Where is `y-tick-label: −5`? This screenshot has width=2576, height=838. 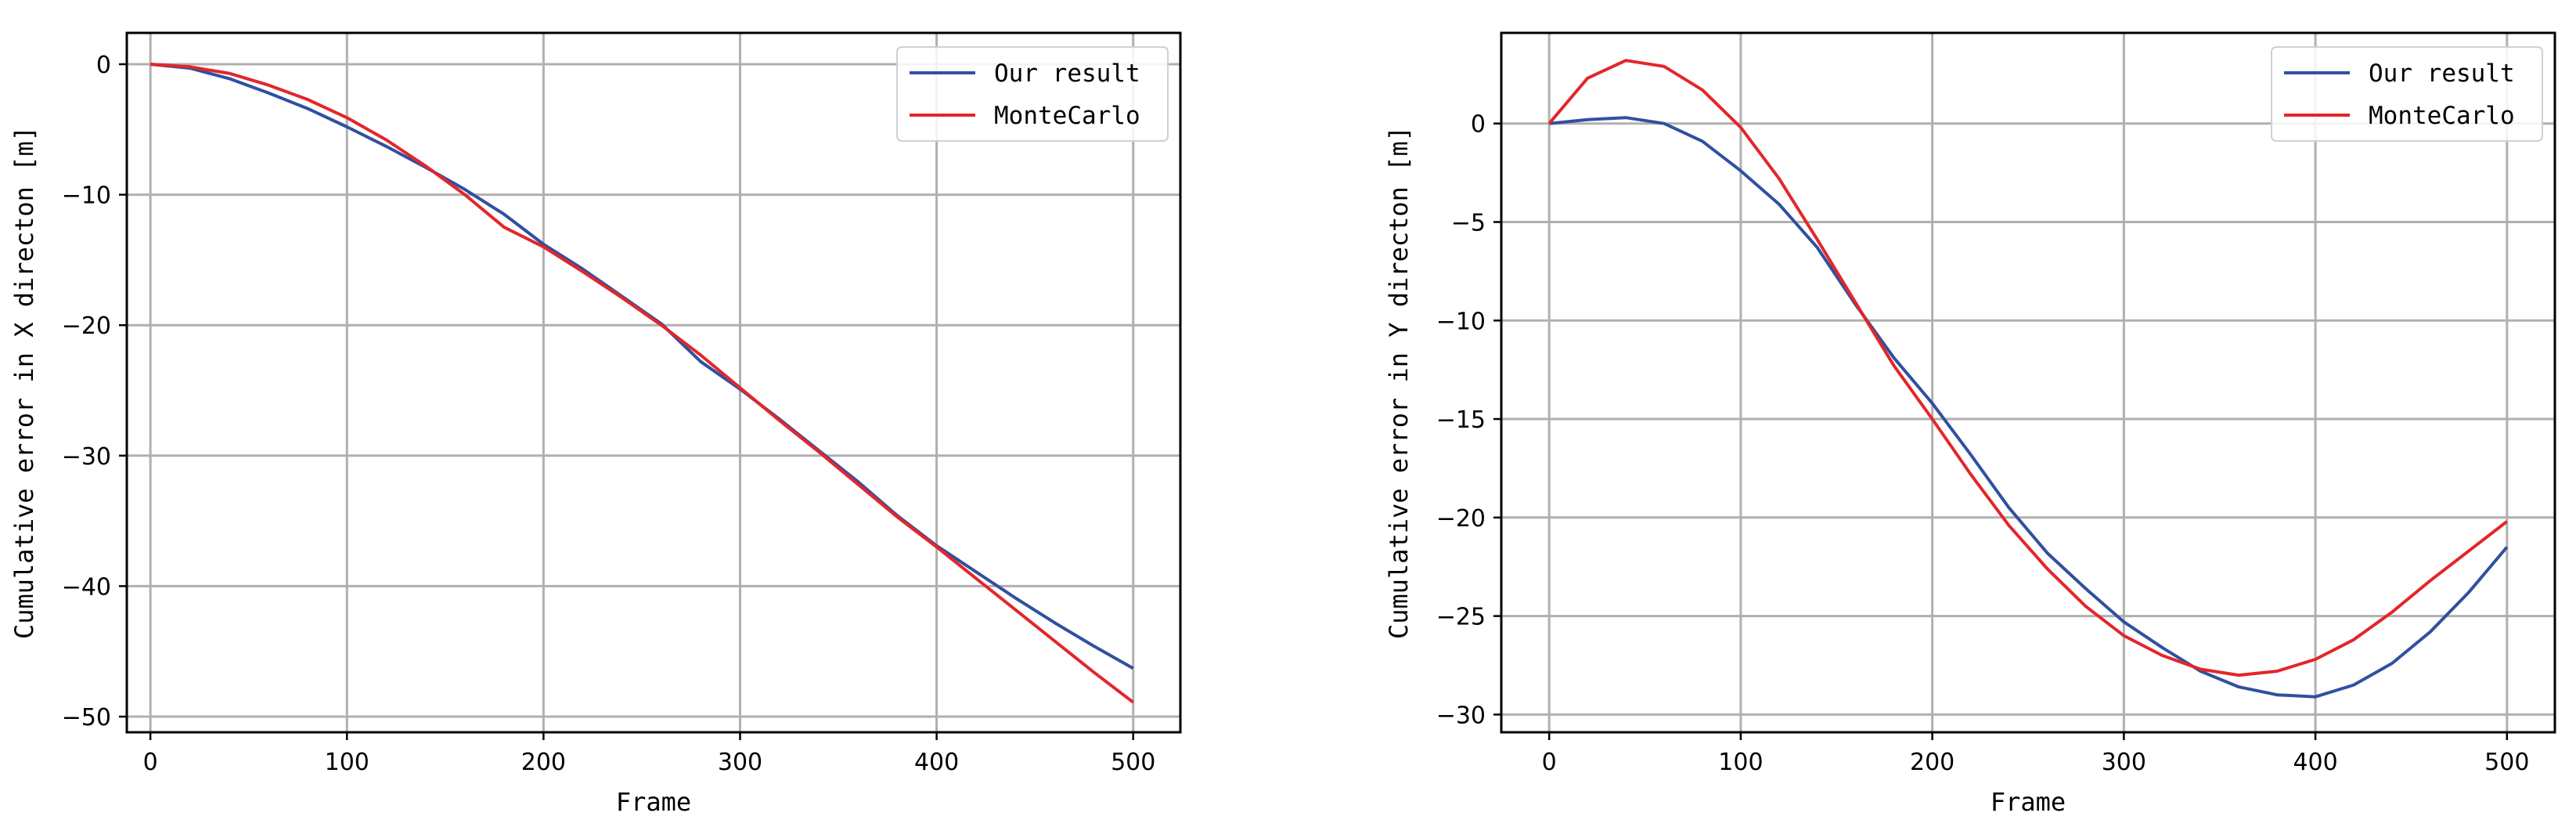 y-tick-label: −5 is located at coordinates (1468, 223).